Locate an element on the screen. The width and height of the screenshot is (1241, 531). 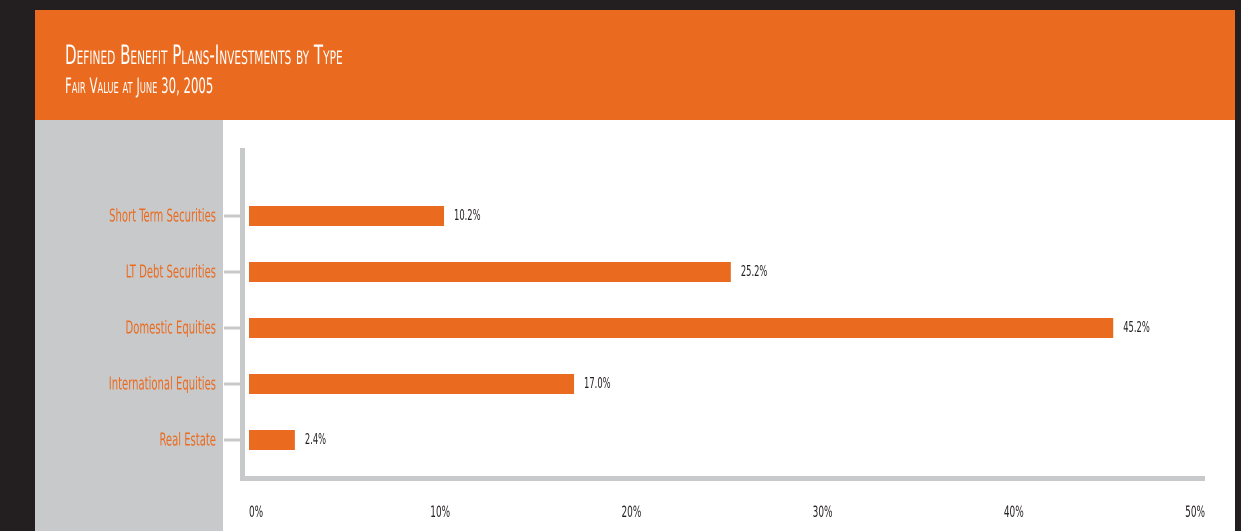
y-axis-line is located at coordinates (242, 314).